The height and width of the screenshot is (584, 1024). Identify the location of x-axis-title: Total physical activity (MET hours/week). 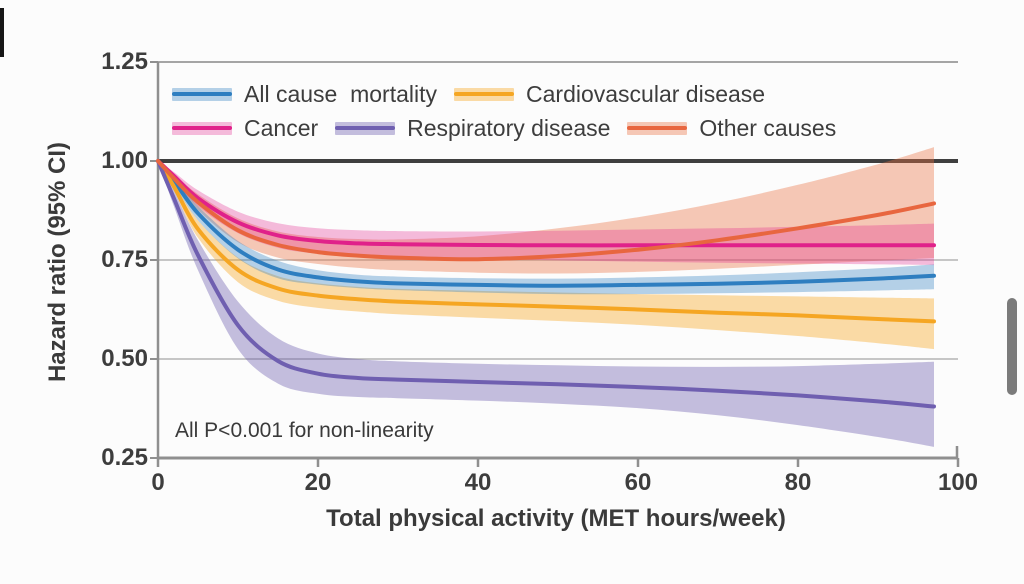
(556, 518).